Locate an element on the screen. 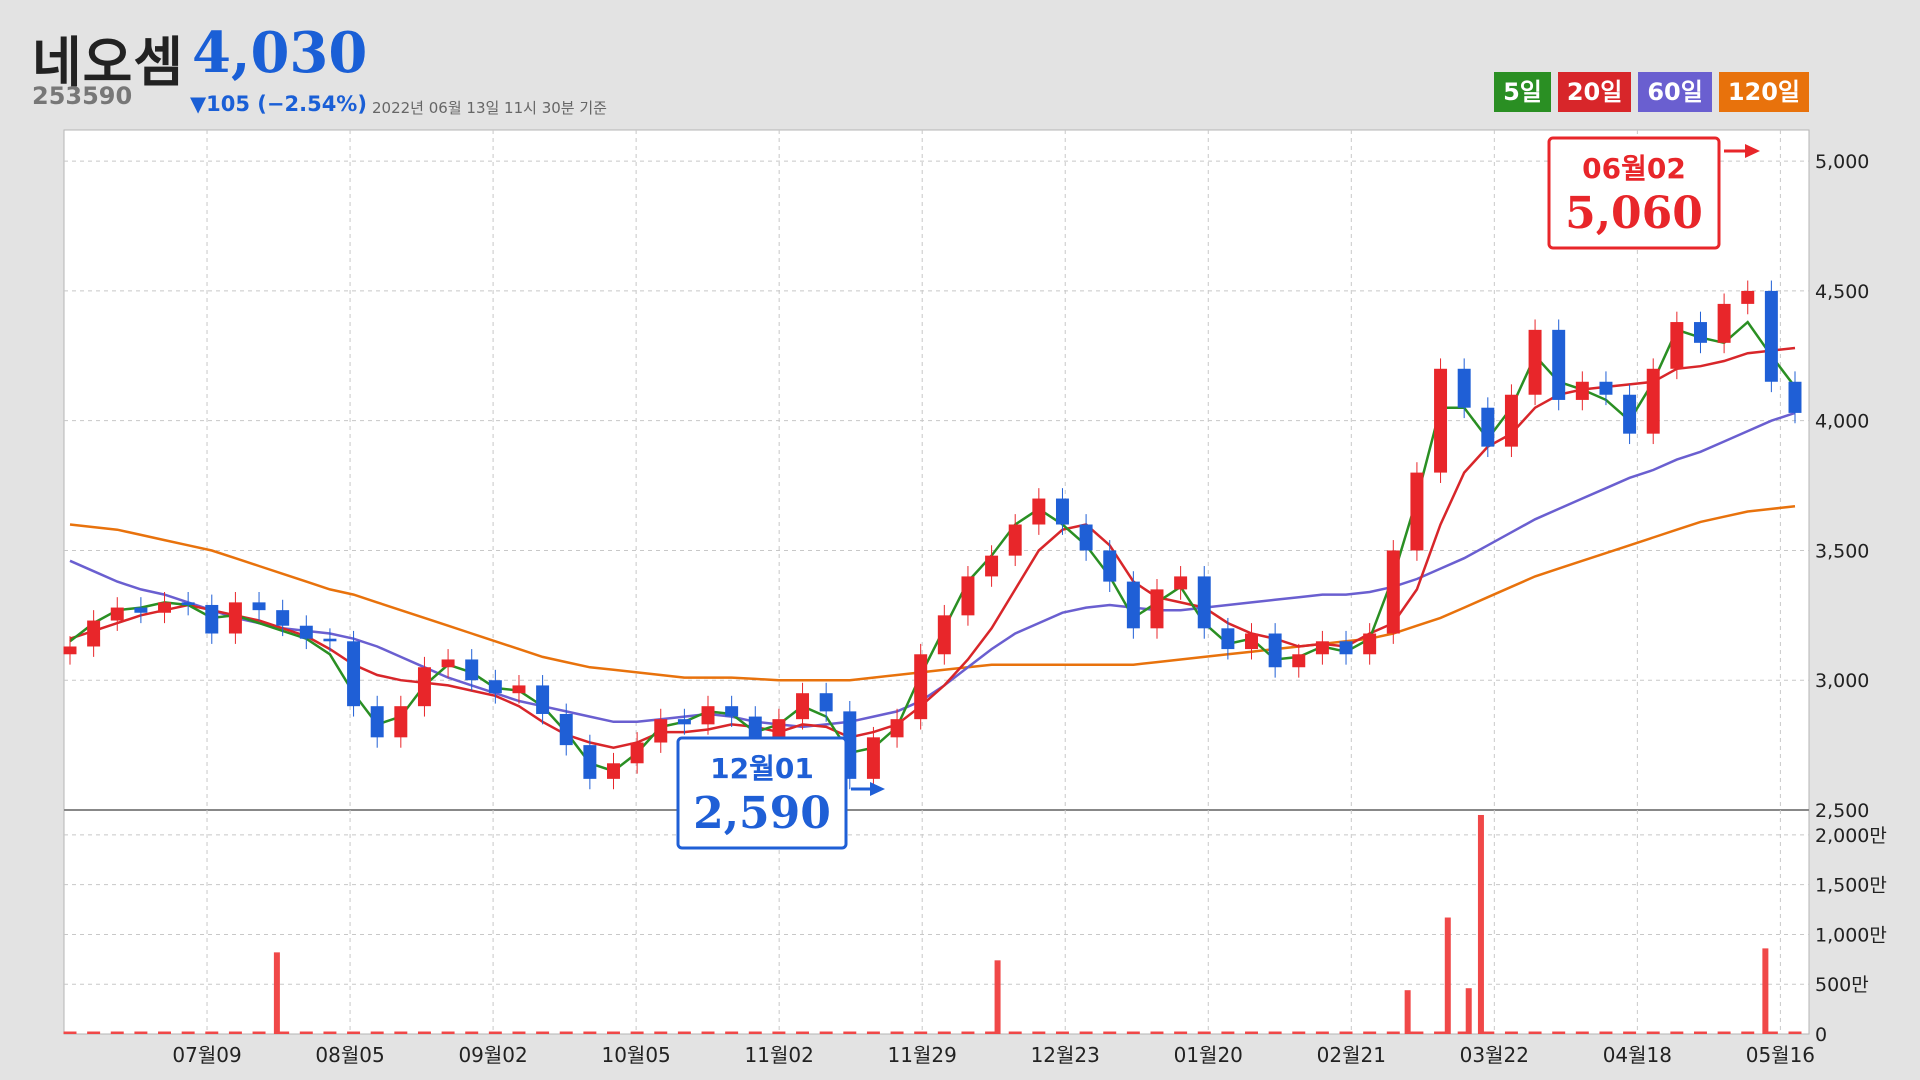 This screenshot has width=1920, height=1080. price-tick-label: 5,000 is located at coordinates (1842, 162).